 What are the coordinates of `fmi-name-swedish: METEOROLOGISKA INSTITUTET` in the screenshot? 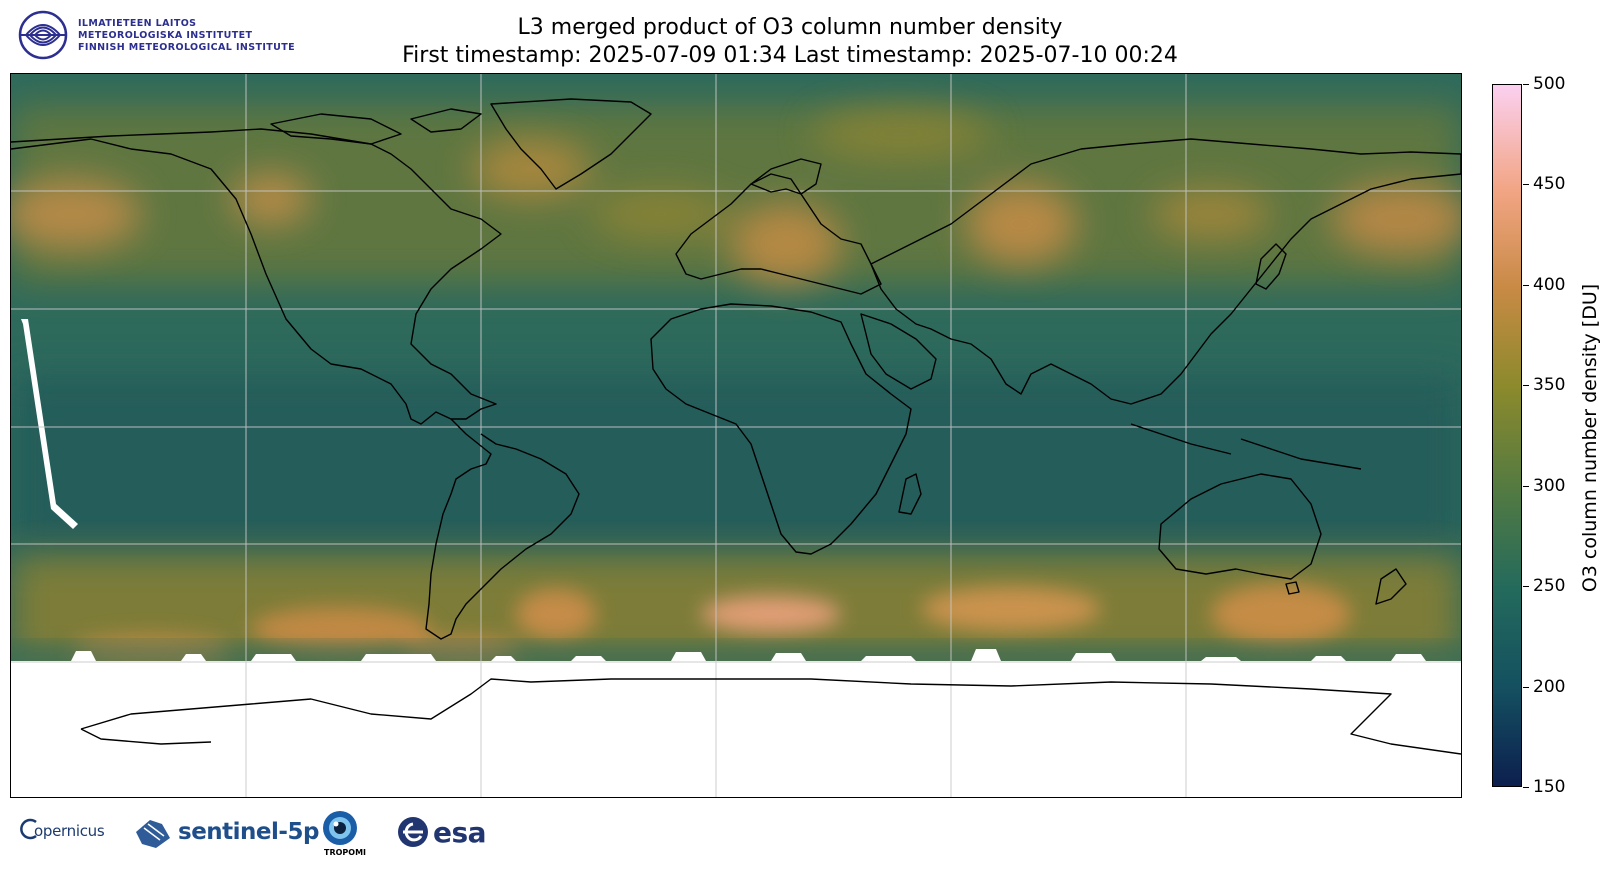 It's located at (165, 35).